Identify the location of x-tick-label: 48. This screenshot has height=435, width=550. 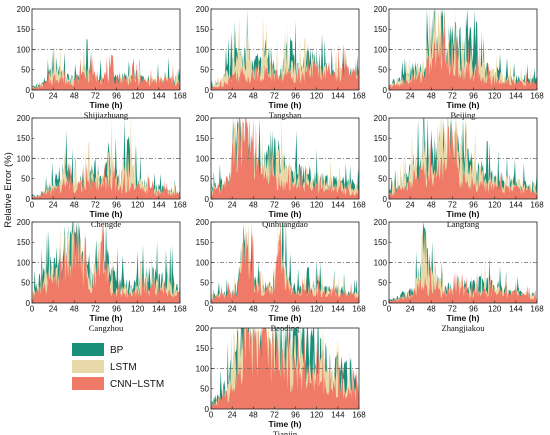
(431, 96).